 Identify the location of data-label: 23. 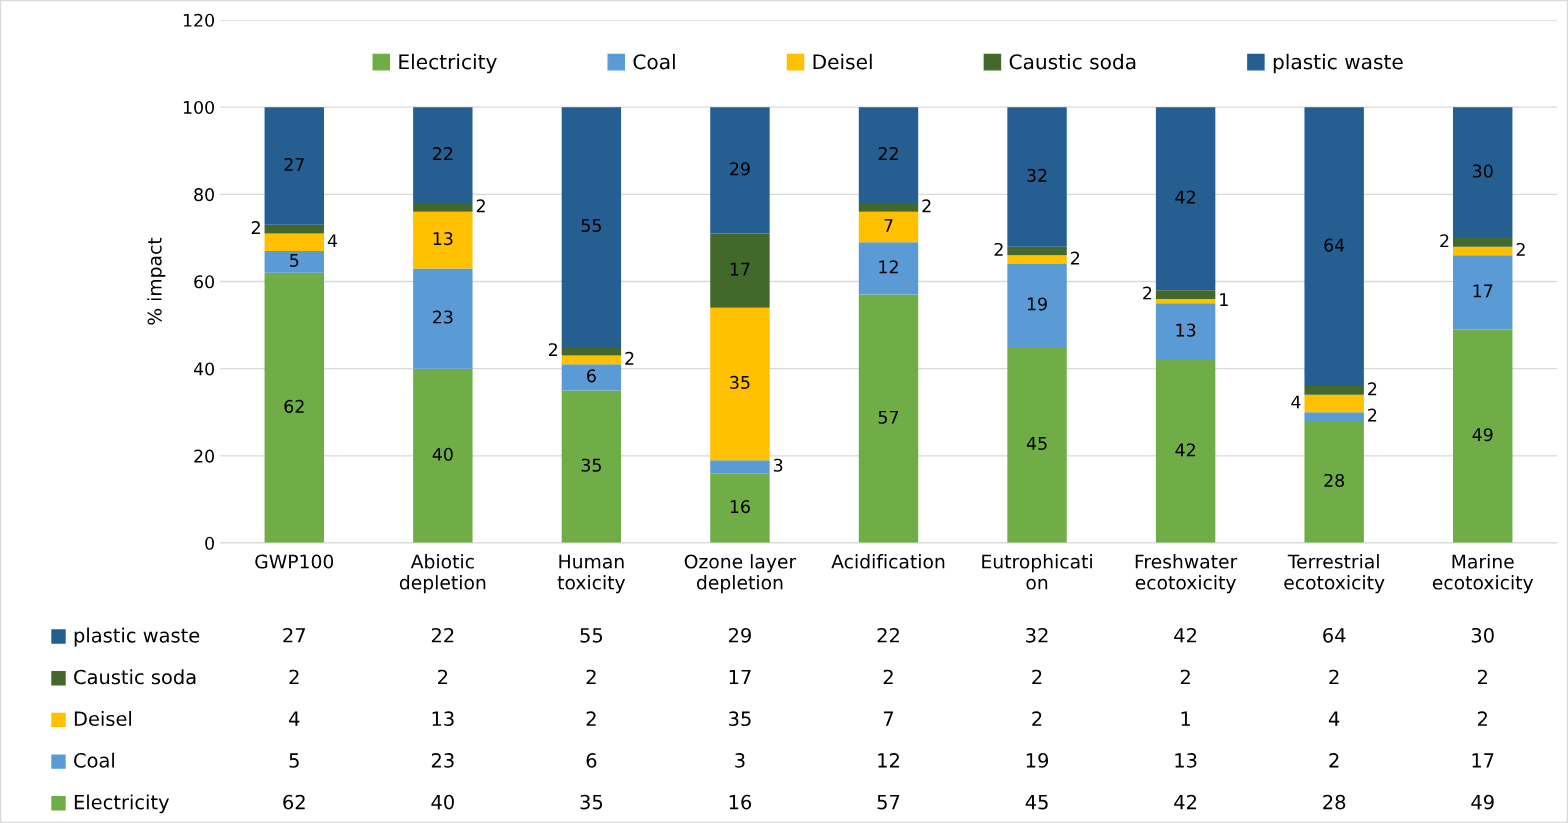
(442, 760).